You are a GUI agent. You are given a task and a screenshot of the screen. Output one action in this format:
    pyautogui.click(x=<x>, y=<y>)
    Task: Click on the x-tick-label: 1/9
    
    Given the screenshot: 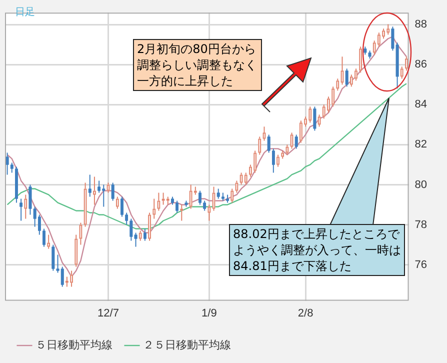 What is the action you would take?
    pyautogui.click(x=209, y=313)
    